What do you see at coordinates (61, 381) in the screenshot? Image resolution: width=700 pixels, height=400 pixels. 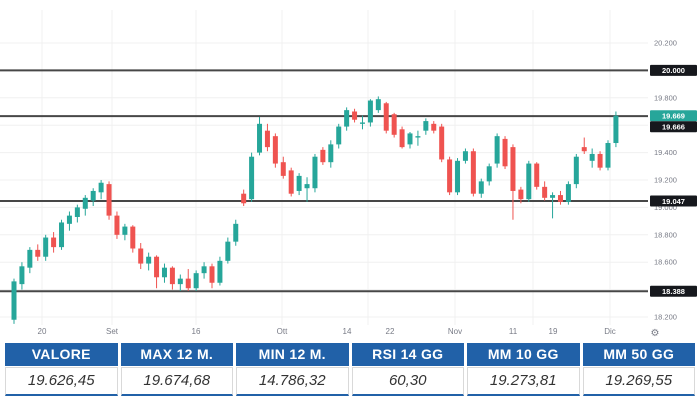 I see `table-value-cell: 19.626,45` at bounding box center [61, 381].